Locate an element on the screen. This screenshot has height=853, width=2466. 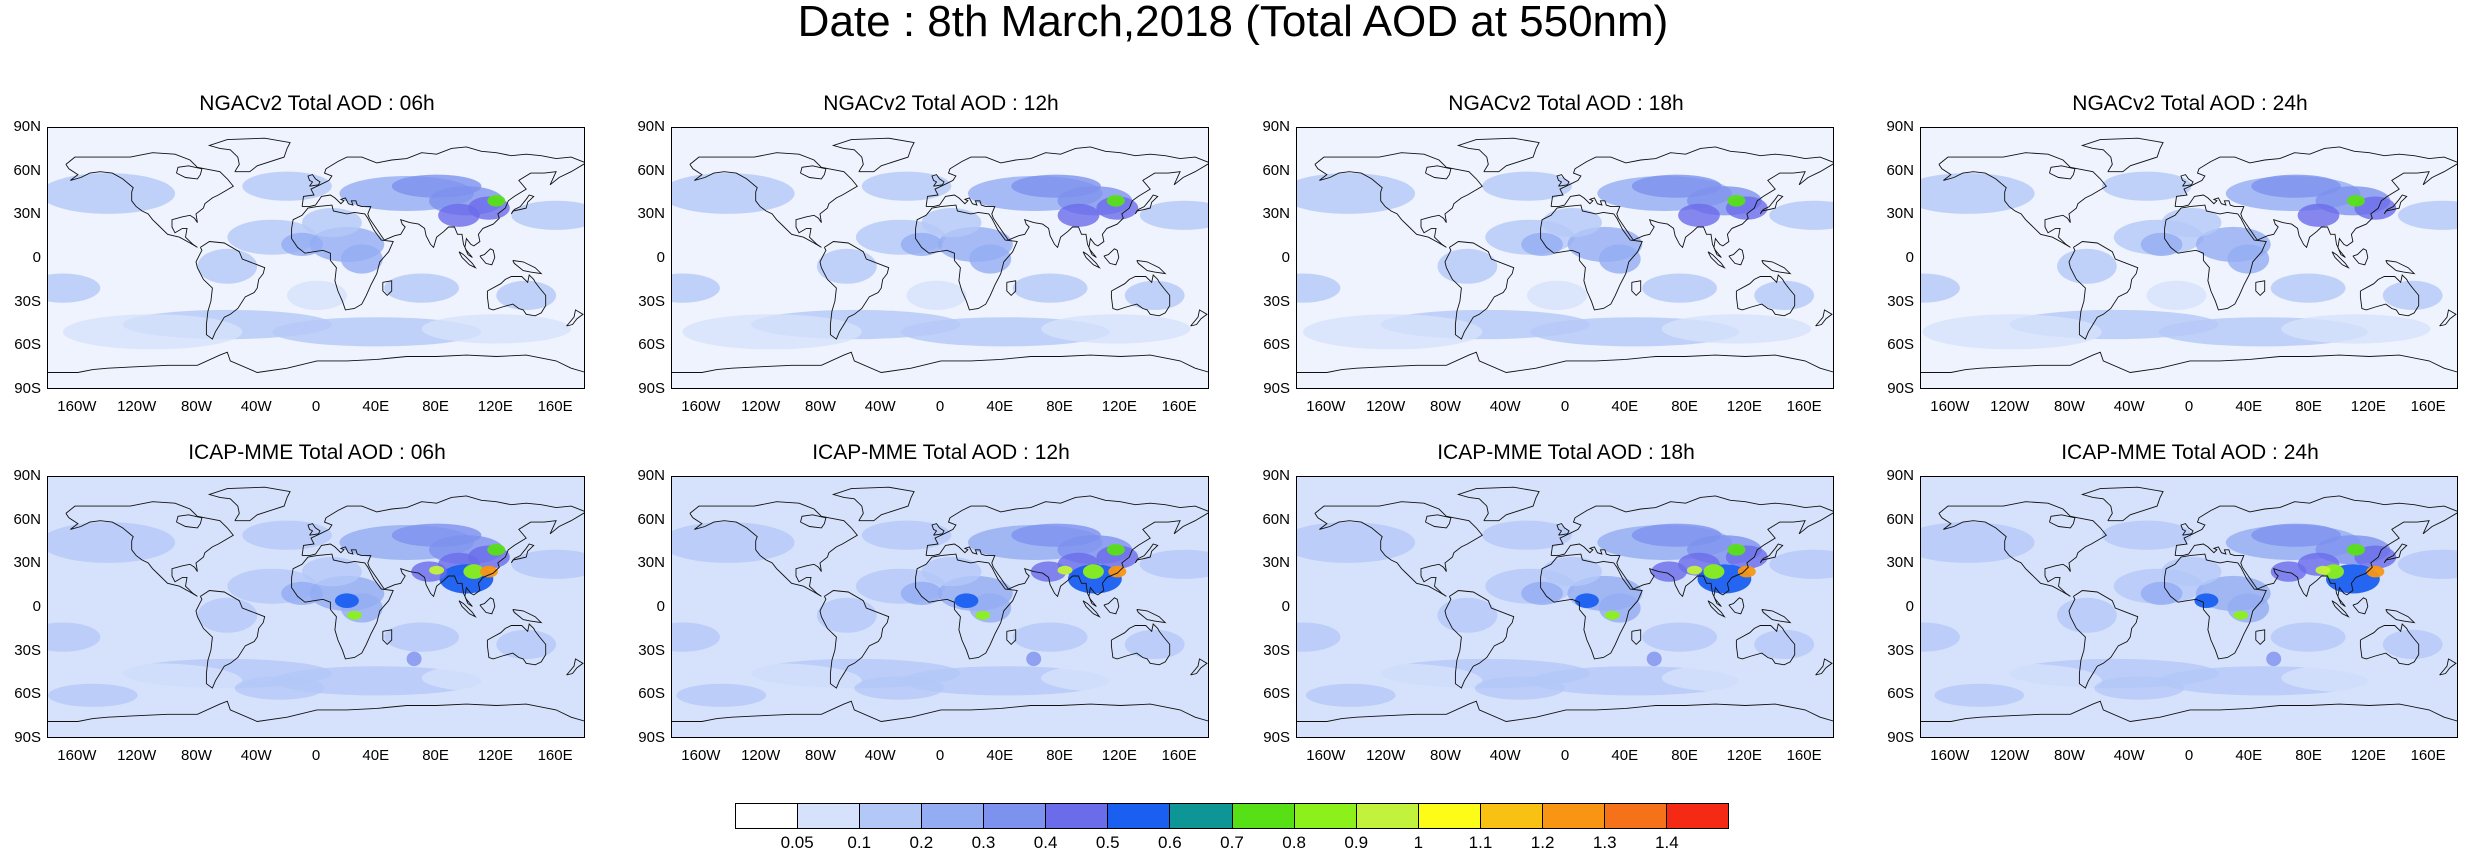
lon-tick-label: 80W is located at coordinates (820, 755).